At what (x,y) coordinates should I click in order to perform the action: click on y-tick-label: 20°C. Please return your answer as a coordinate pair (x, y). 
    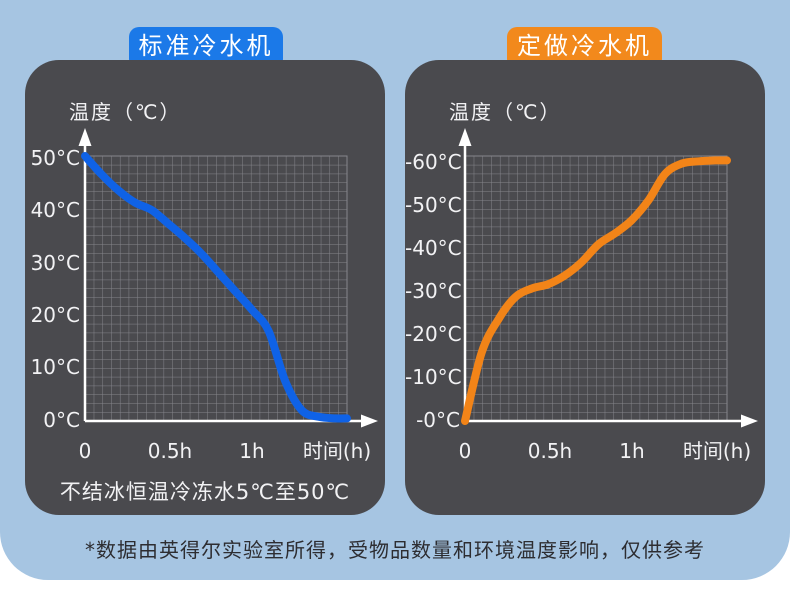
    Looking at the image, I should click on (55, 315).